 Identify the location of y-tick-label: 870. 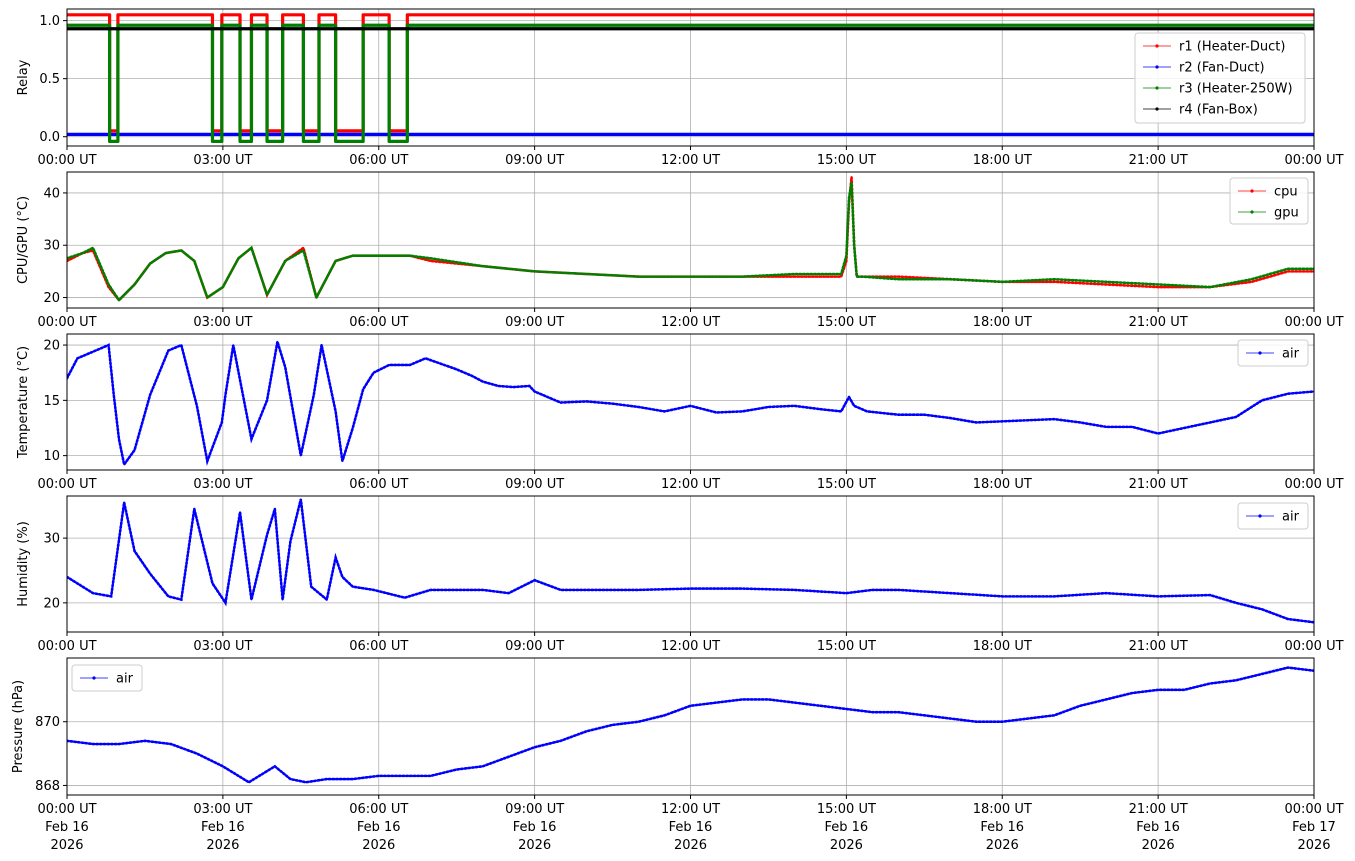
(47, 722).